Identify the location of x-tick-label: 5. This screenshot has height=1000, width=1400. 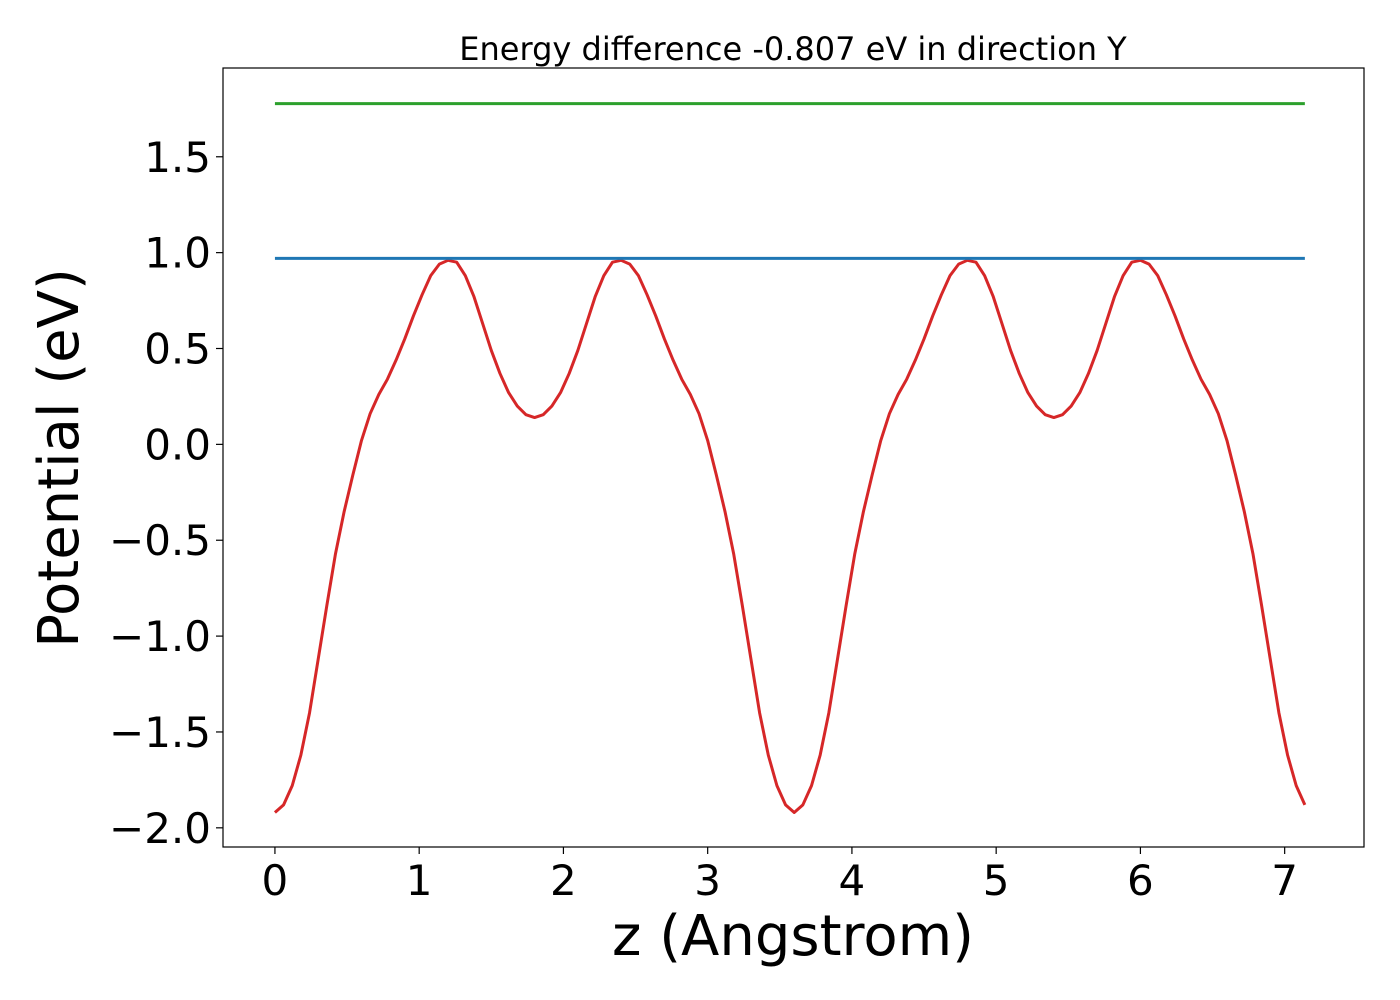
(996, 880).